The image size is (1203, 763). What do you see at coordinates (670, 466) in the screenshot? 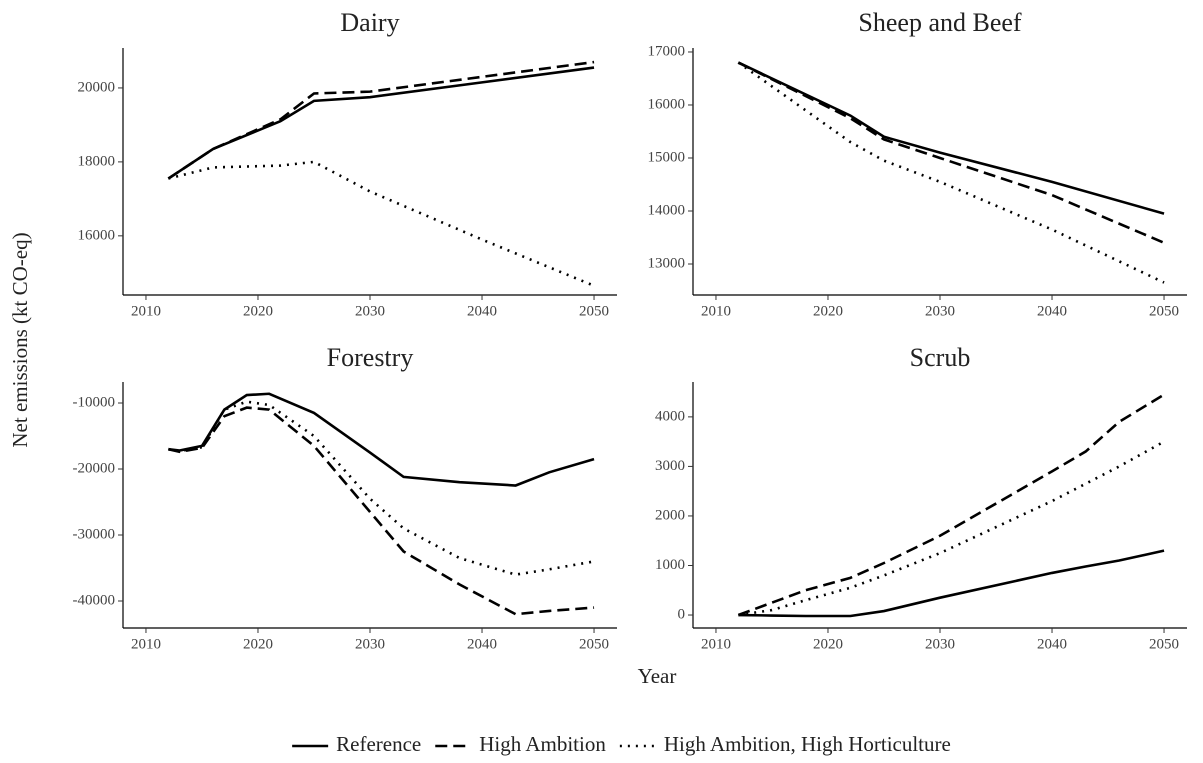
I see `y-tick-label: 3000` at bounding box center [670, 466].